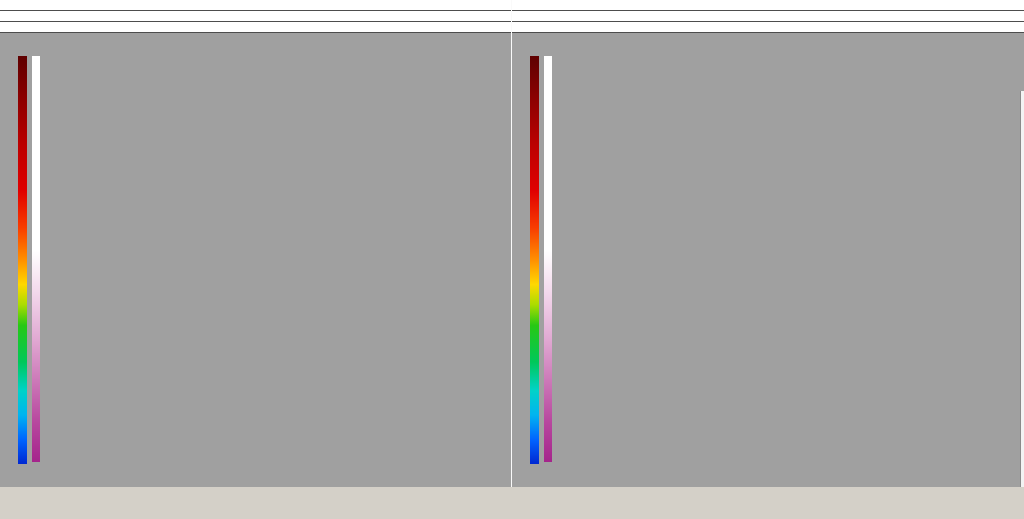 The height and width of the screenshot is (519, 1024). What do you see at coordinates (30, 260) in the screenshot?
I see `scale-sidebar-left` at bounding box center [30, 260].